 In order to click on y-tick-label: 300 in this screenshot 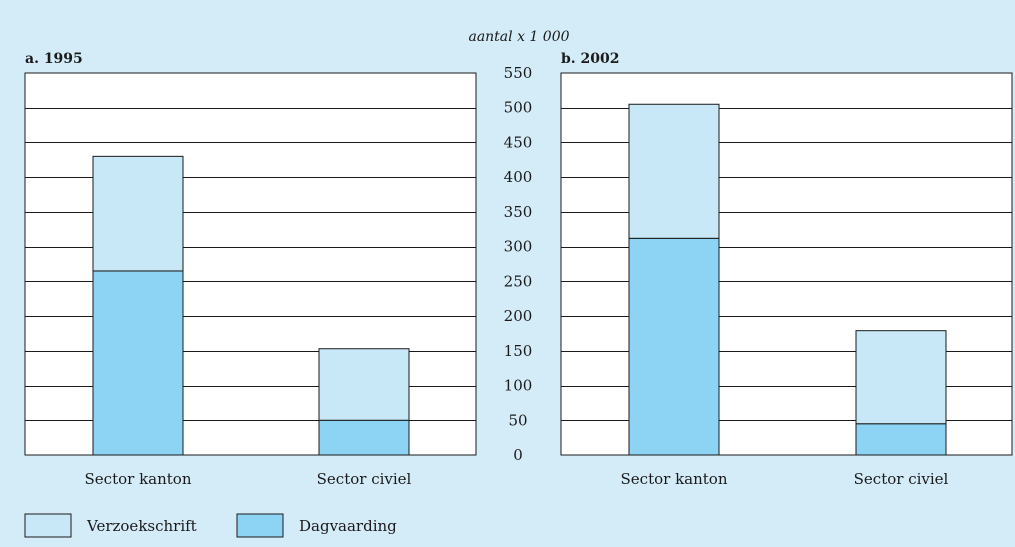, I will do `click(518, 247)`.